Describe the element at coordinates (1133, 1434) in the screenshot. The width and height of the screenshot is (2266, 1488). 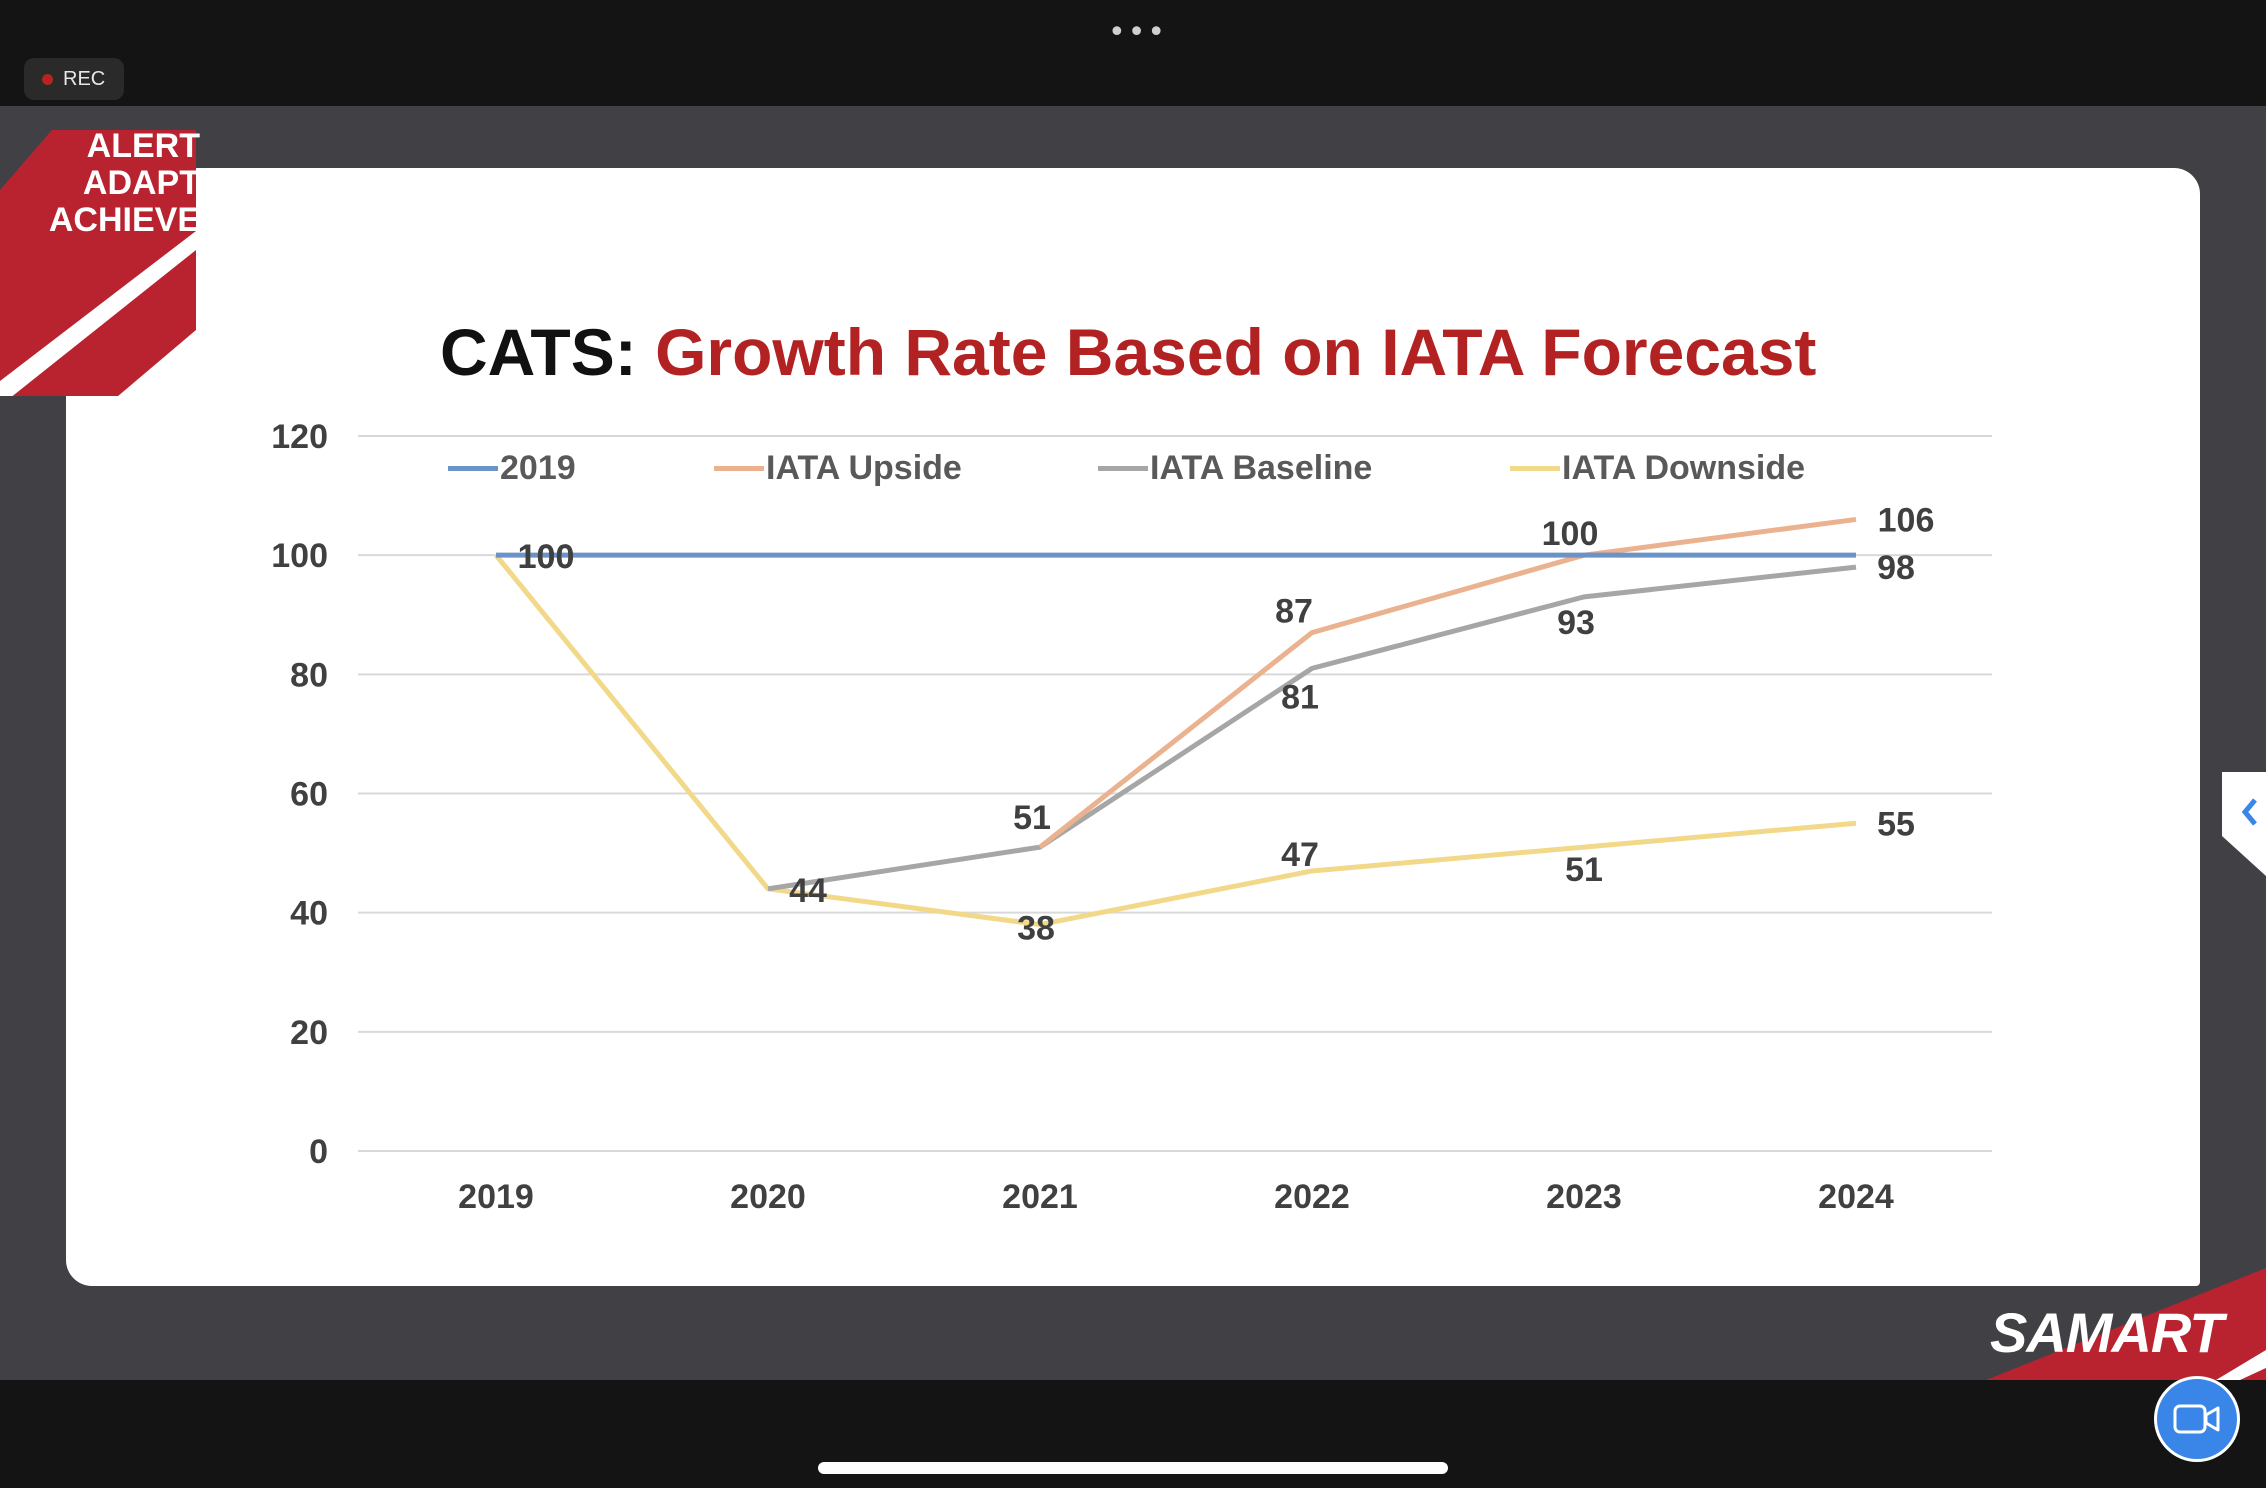
I see `bottom-bar` at that location.